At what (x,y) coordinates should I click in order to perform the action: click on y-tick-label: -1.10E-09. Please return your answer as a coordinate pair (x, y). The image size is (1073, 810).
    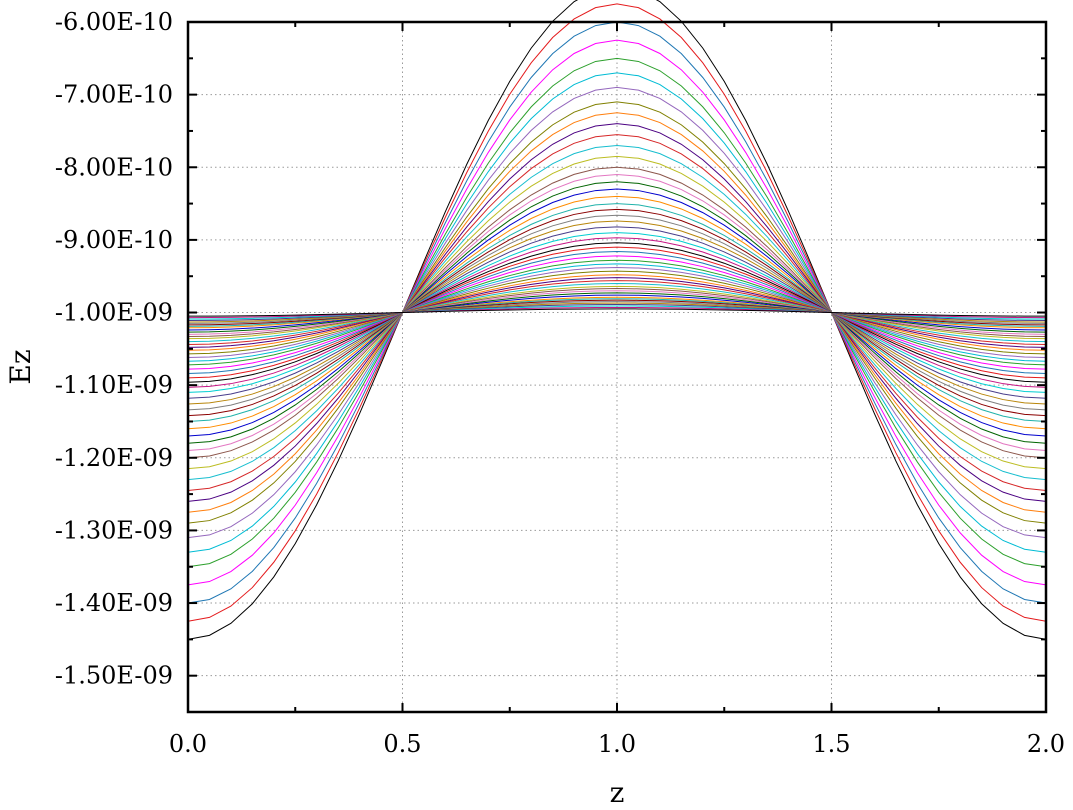
    Looking at the image, I should click on (114, 385).